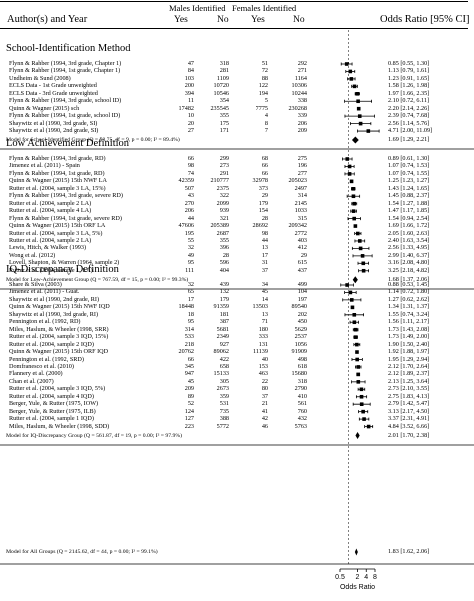 This screenshot has height=601, width=474. Describe the element at coordinates (234, 28) in the screenshot. I see `header-rule-bottom` at that location.